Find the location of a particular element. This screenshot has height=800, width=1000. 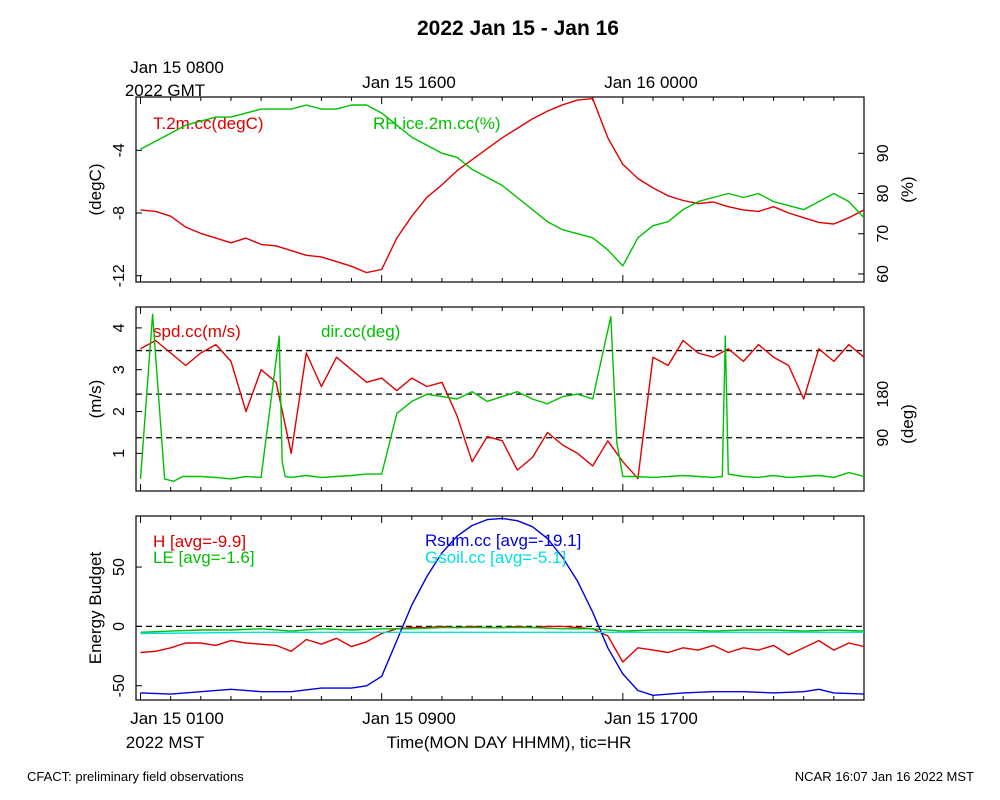

top-axis-label-1: Jan 15 1600 is located at coordinates (409, 82).